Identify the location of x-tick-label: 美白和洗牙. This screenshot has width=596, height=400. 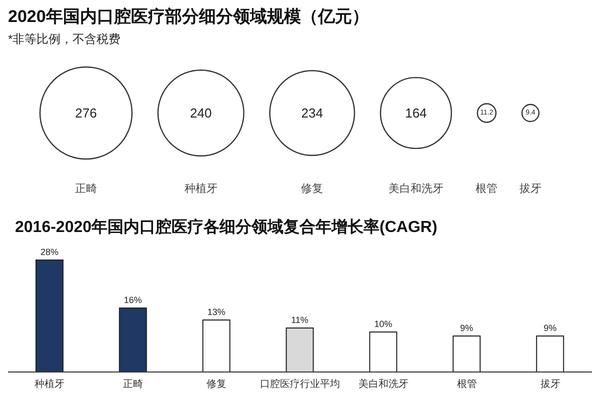
(383, 384).